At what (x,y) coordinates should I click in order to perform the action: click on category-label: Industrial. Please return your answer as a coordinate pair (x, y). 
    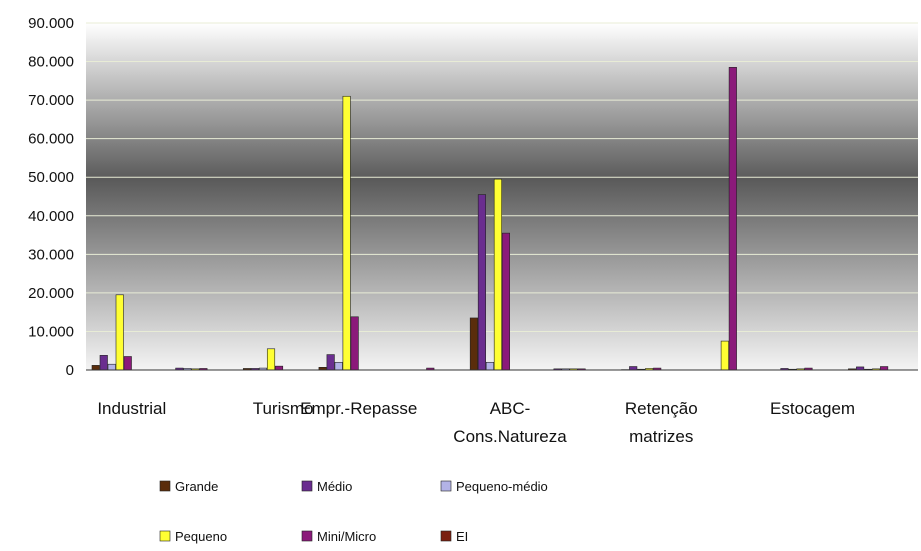
    Looking at the image, I should click on (131, 408).